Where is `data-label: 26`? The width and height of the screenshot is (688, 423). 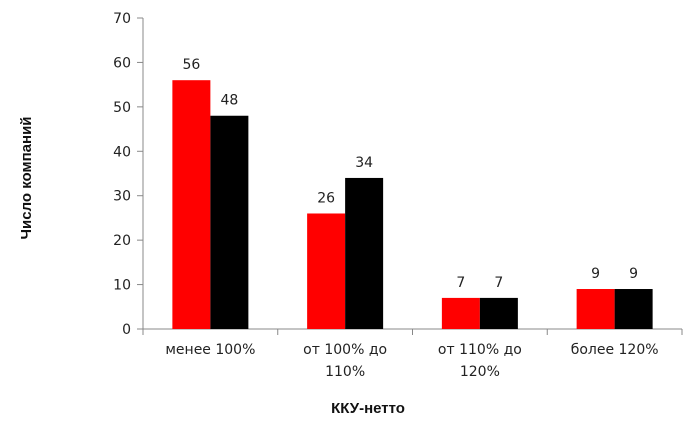 data-label: 26 is located at coordinates (326, 198).